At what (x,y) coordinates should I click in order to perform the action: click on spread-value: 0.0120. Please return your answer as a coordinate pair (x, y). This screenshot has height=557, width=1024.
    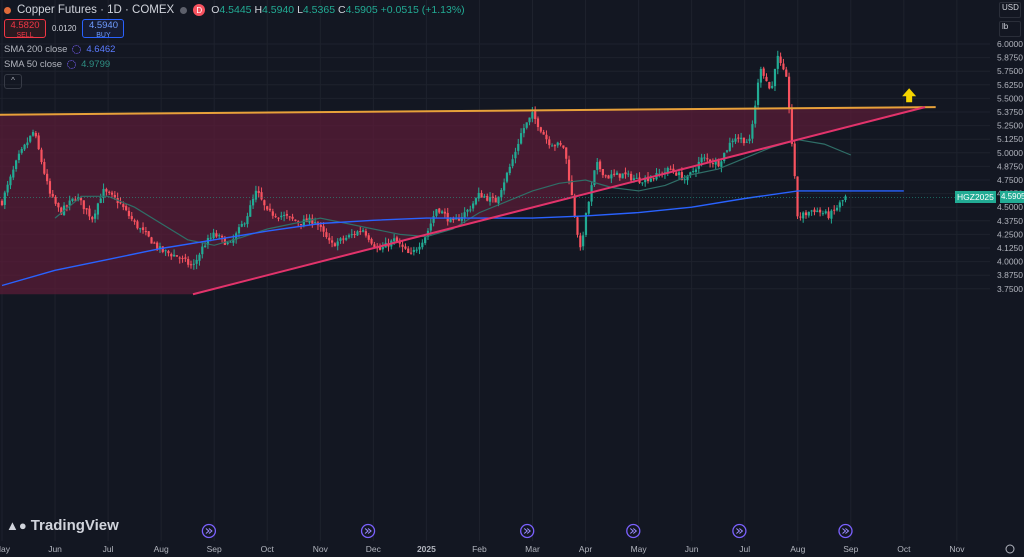
    Looking at the image, I should click on (64, 28).